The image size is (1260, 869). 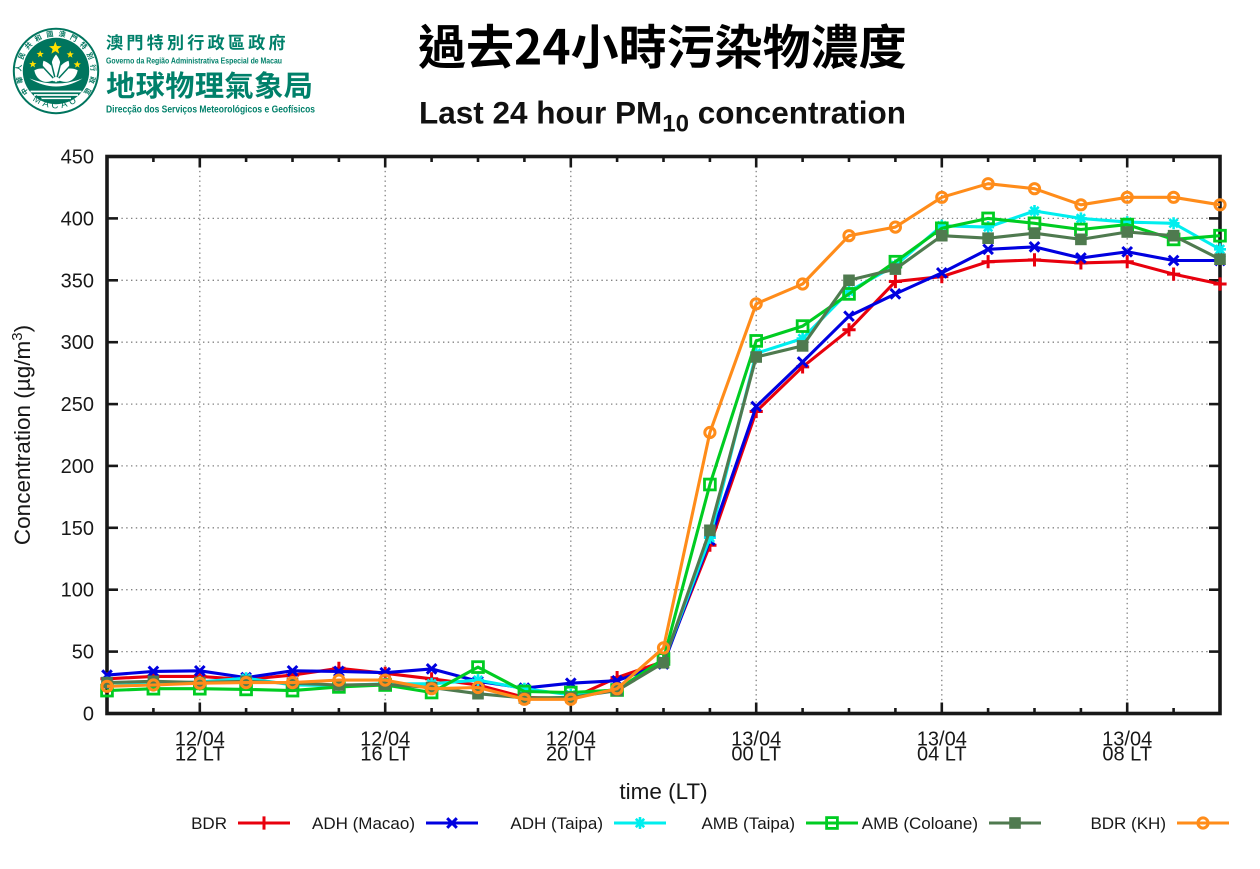 I want to click on svg-text: 100, so click(x=77, y=591).